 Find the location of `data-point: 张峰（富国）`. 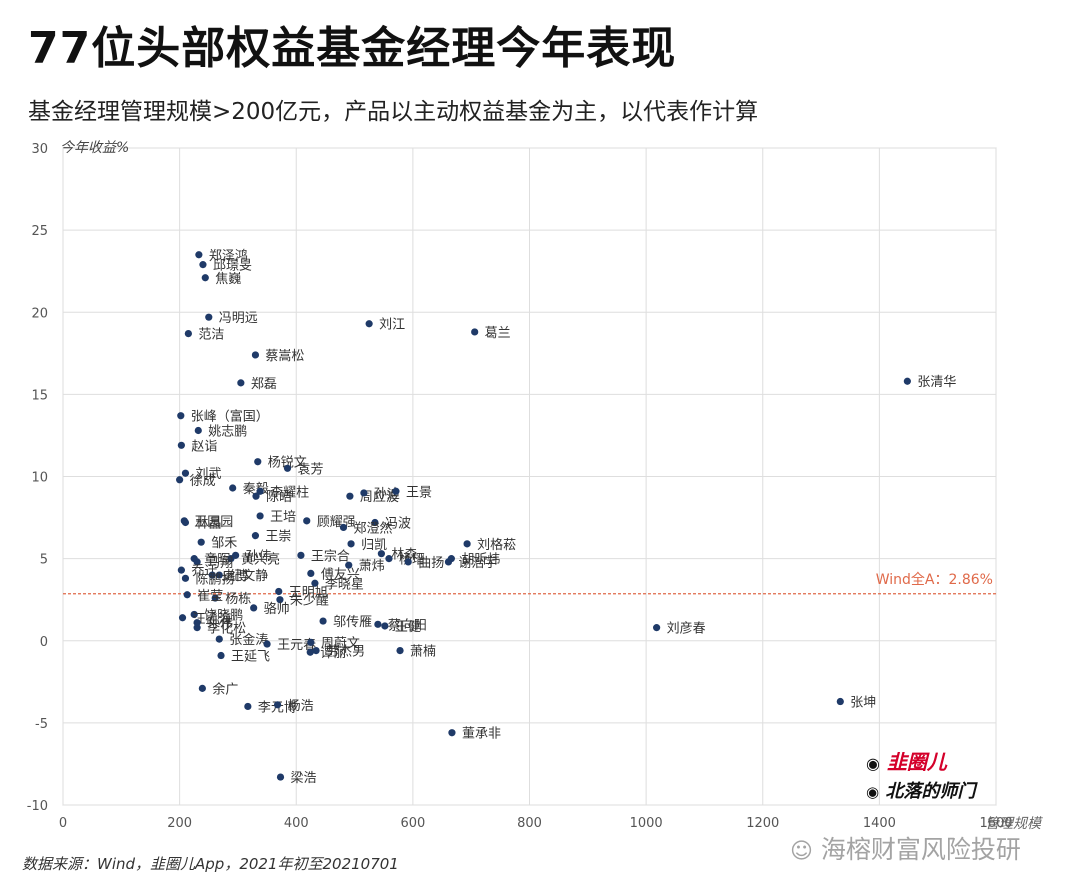

data-point: 张峰（富国） is located at coordinates (223, 417).